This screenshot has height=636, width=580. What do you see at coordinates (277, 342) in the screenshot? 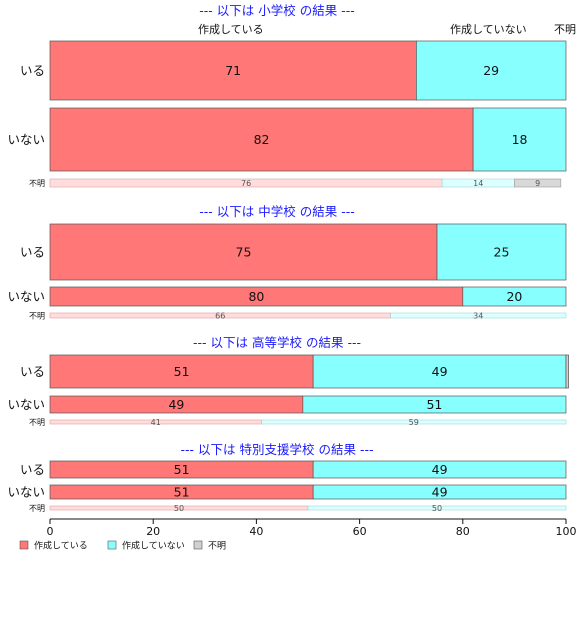
I see `group-title: --- 以下は 高等学校 の結果 ---` at bounding box center [277, 342].